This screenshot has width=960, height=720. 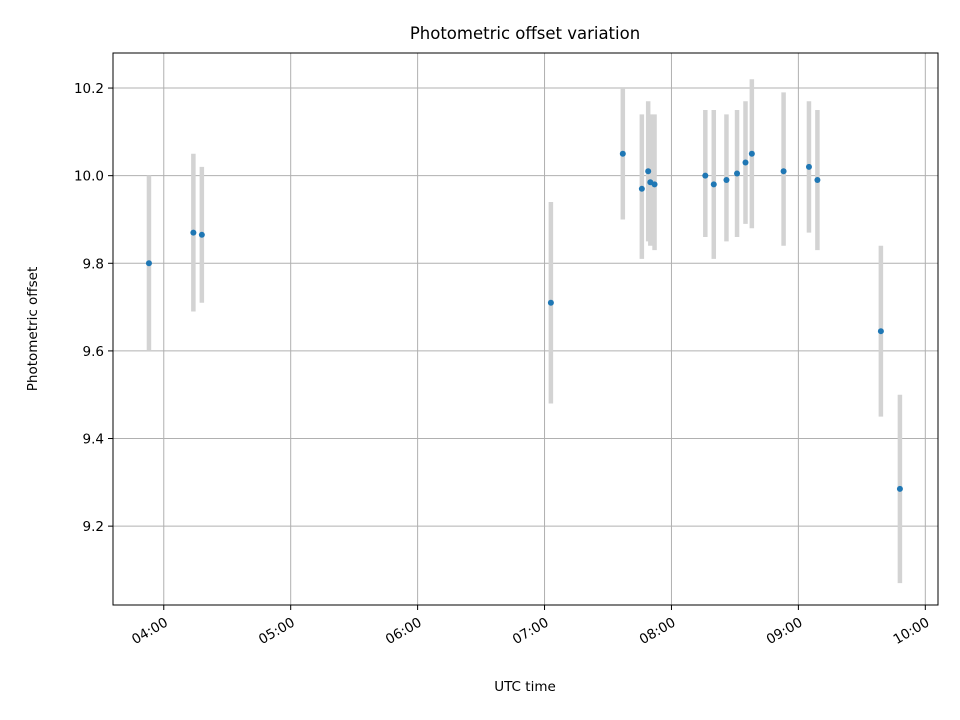 I want to click on y-tick-label: 9.4, so click(x=93, y=440).